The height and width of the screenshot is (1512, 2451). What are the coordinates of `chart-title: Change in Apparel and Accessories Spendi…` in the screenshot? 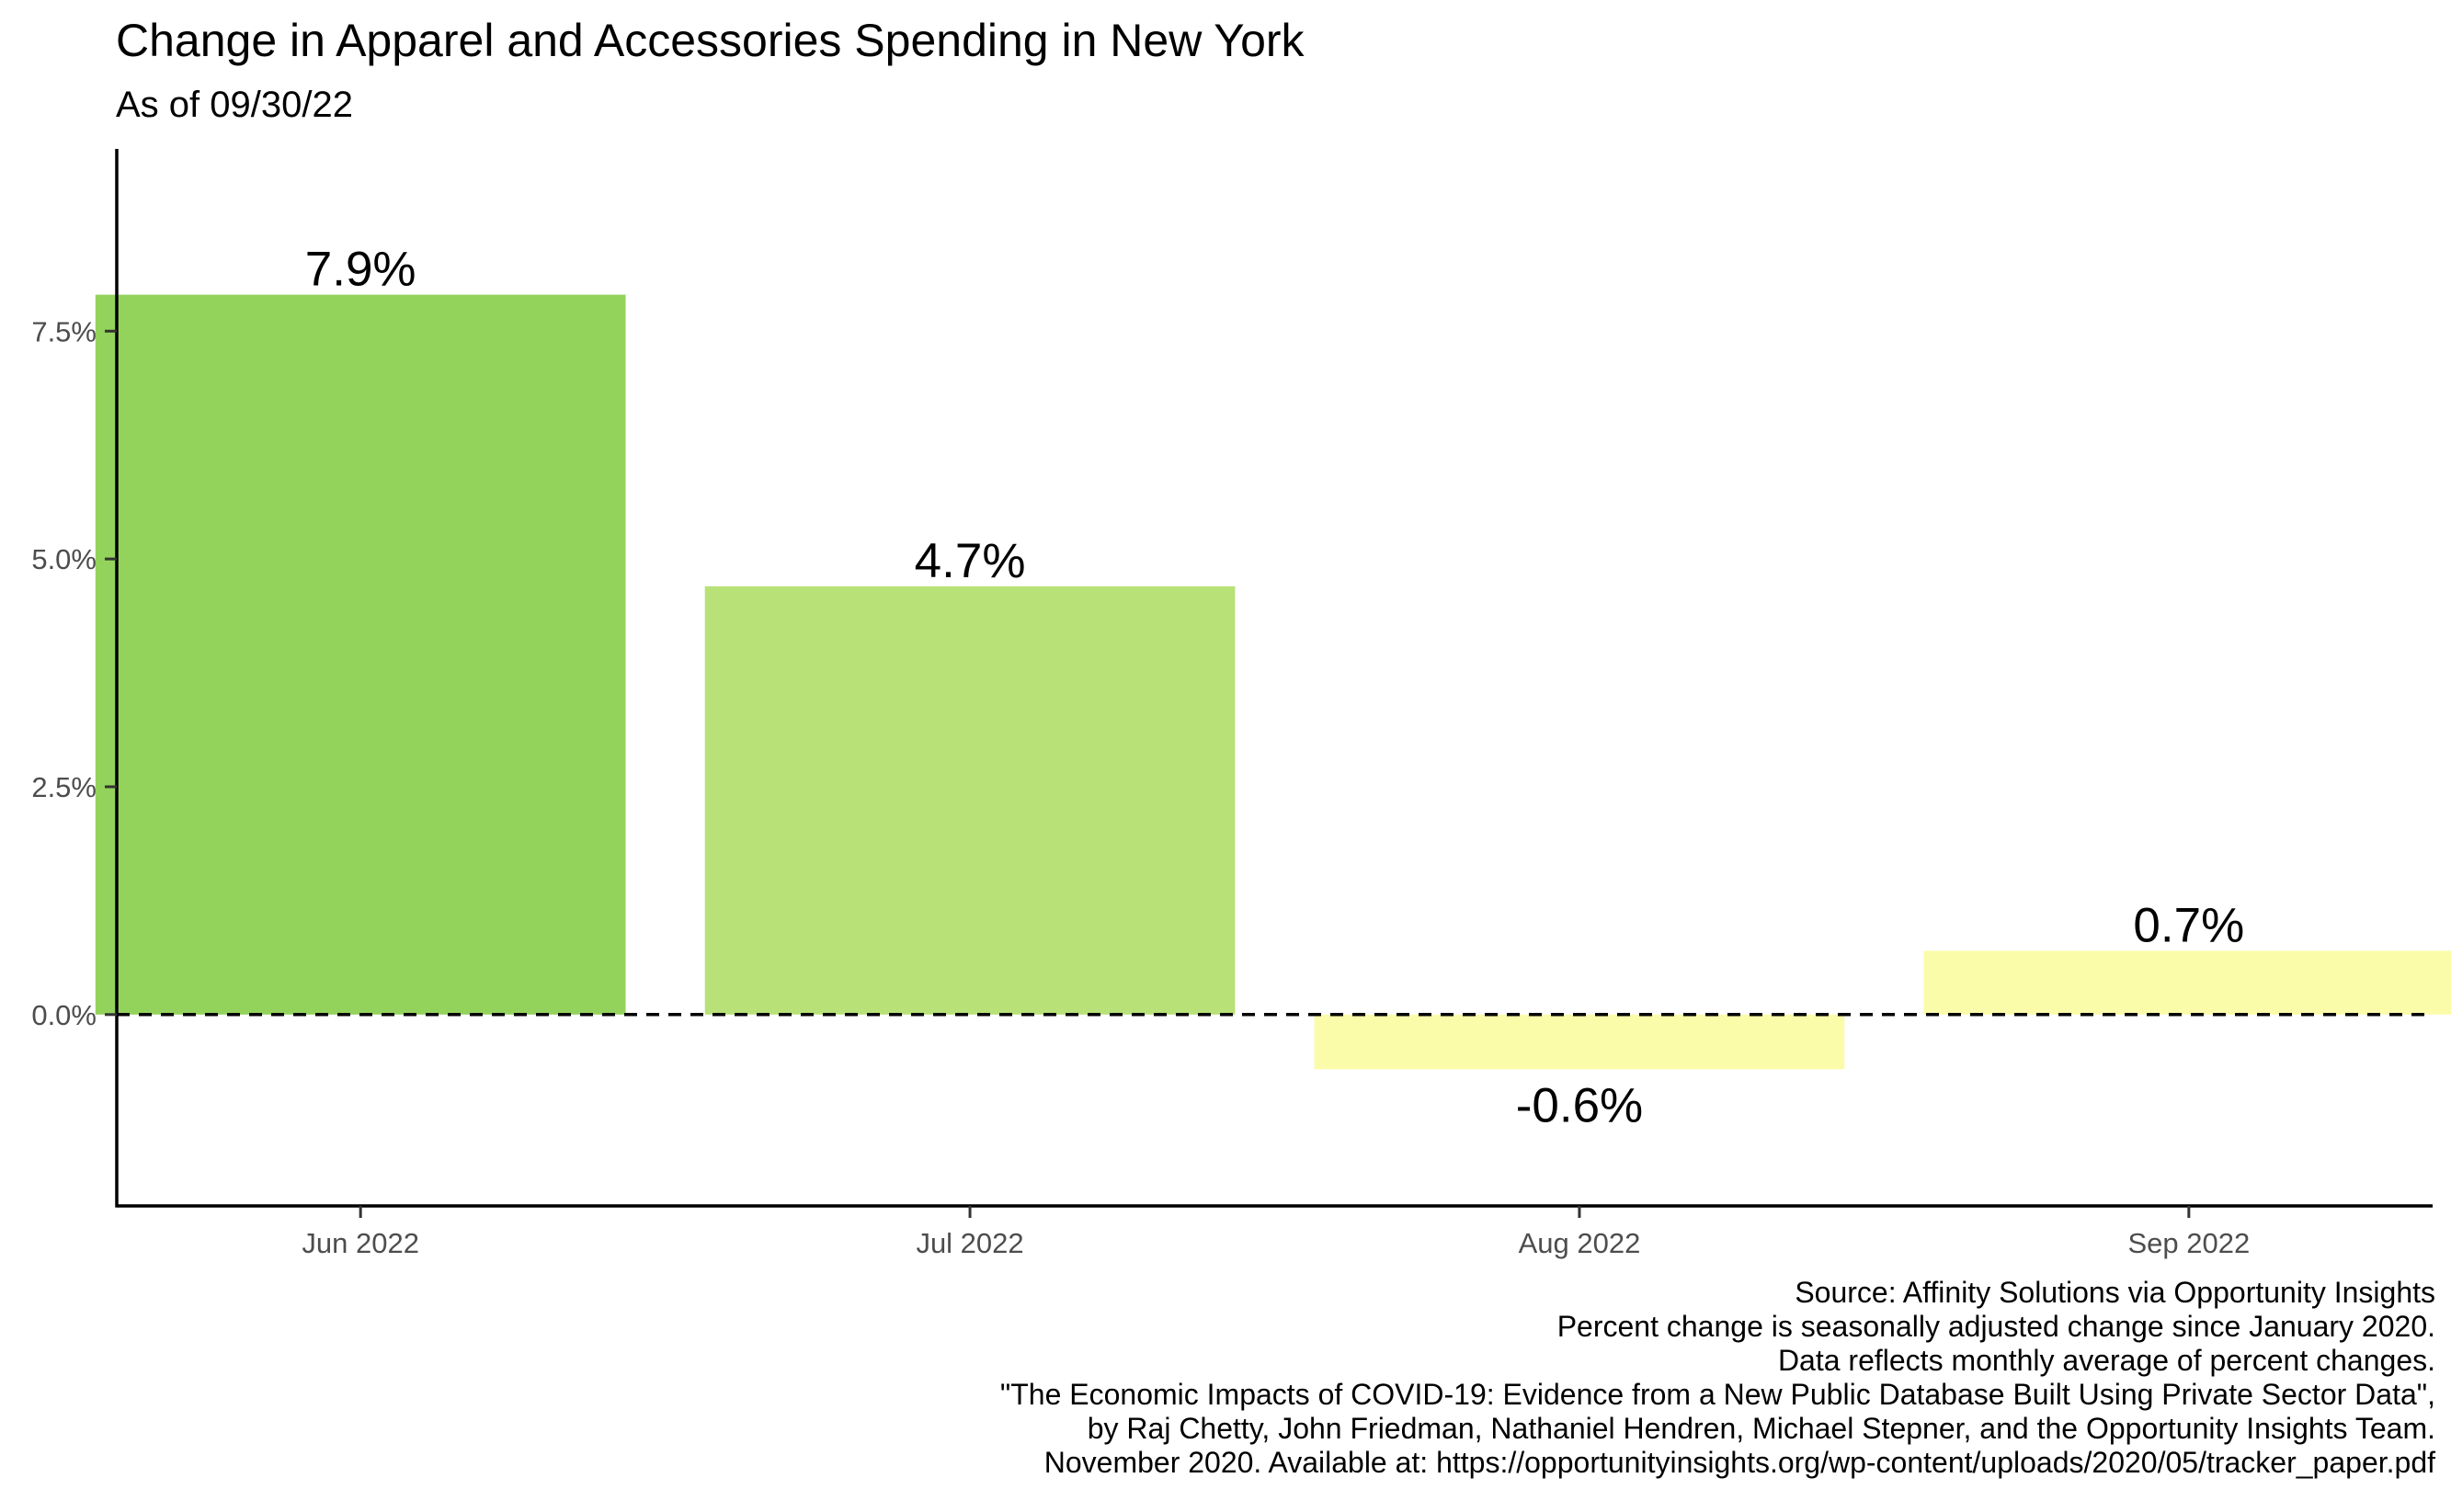 It's located at (710, 40).